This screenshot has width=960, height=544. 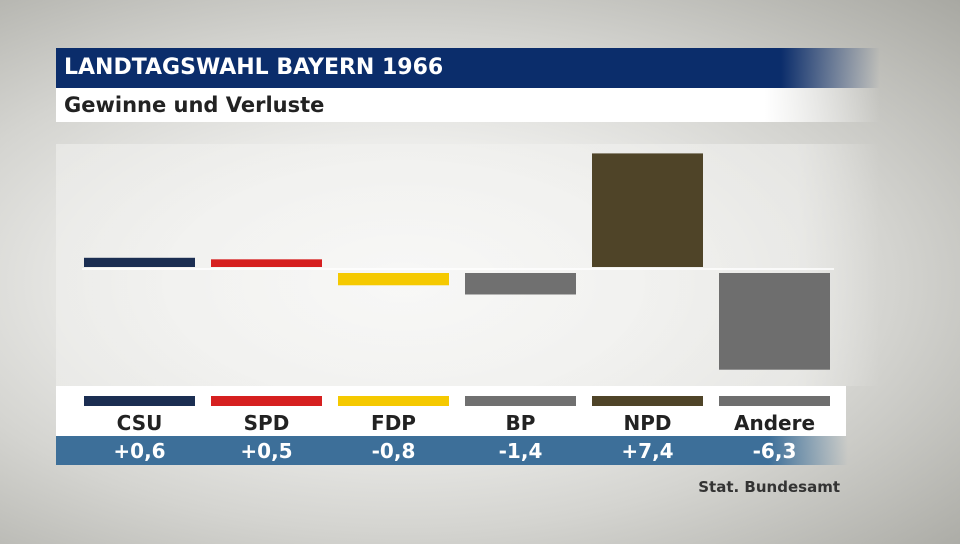 I want to click on bar-marker-csu, so click(x=139, y=401).